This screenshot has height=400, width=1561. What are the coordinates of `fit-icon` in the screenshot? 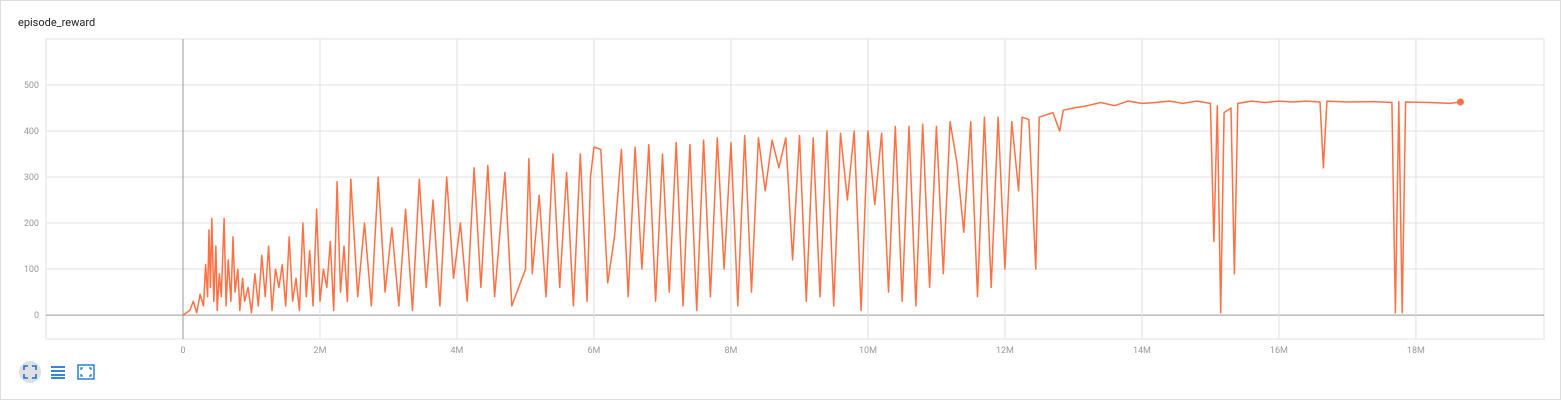 It's located at (86, 372).